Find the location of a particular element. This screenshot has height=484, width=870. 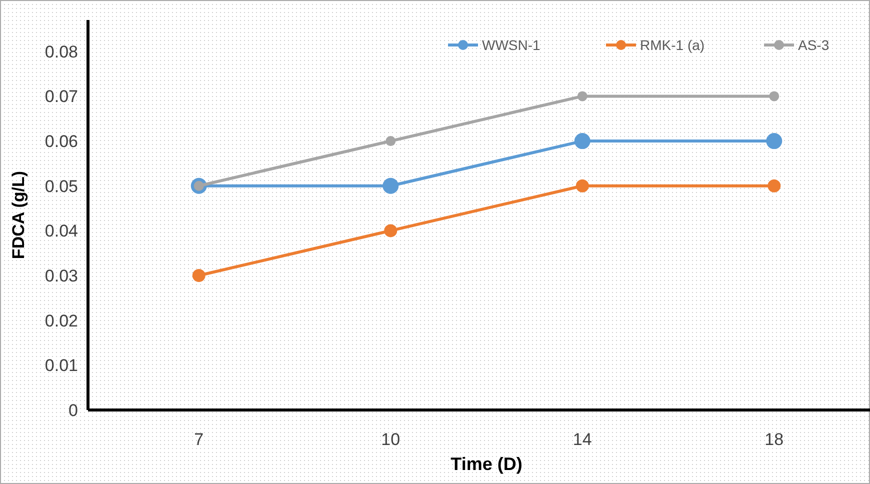

x-tick-label: 18 is located at coordinates (774, 439).